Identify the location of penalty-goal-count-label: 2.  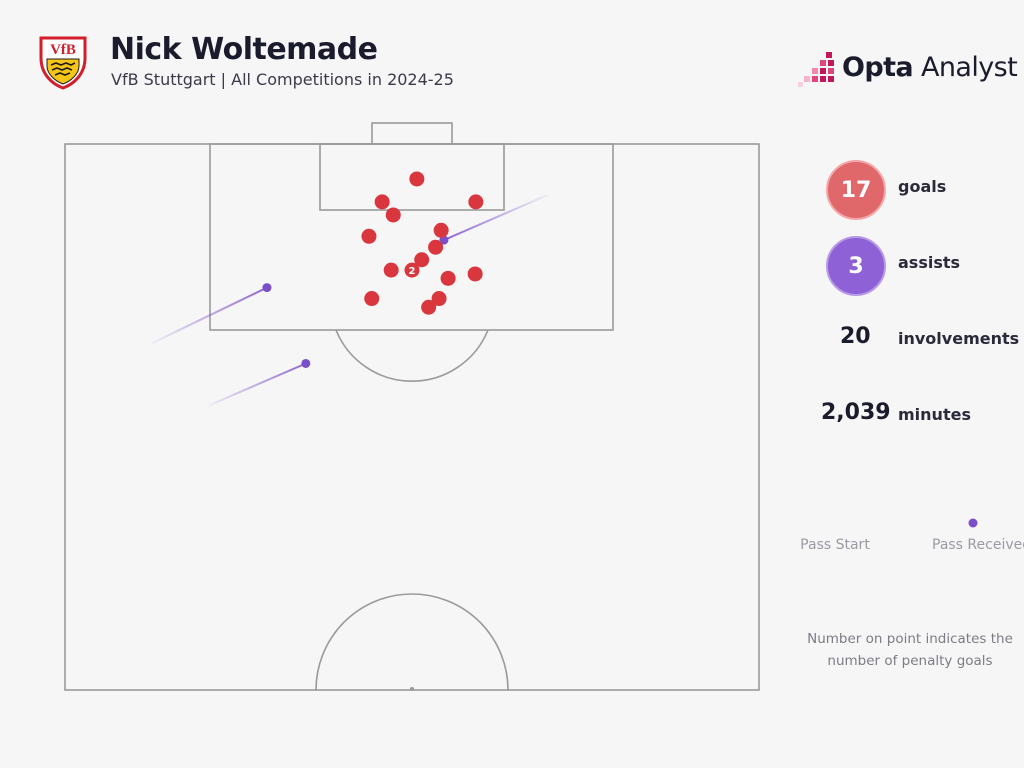
(412, 271).